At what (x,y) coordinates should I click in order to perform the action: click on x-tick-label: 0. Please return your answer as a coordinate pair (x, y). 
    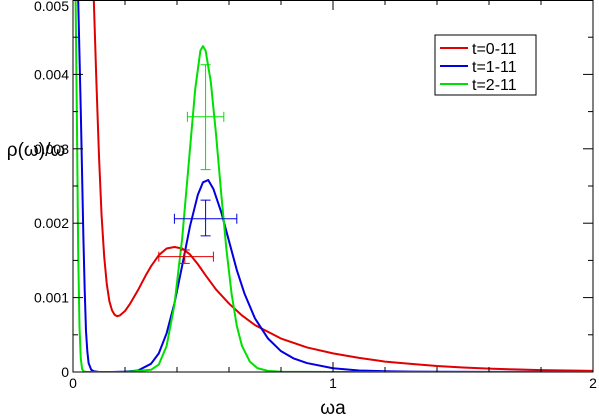
    Looking at the image, I should click on (73, 383).